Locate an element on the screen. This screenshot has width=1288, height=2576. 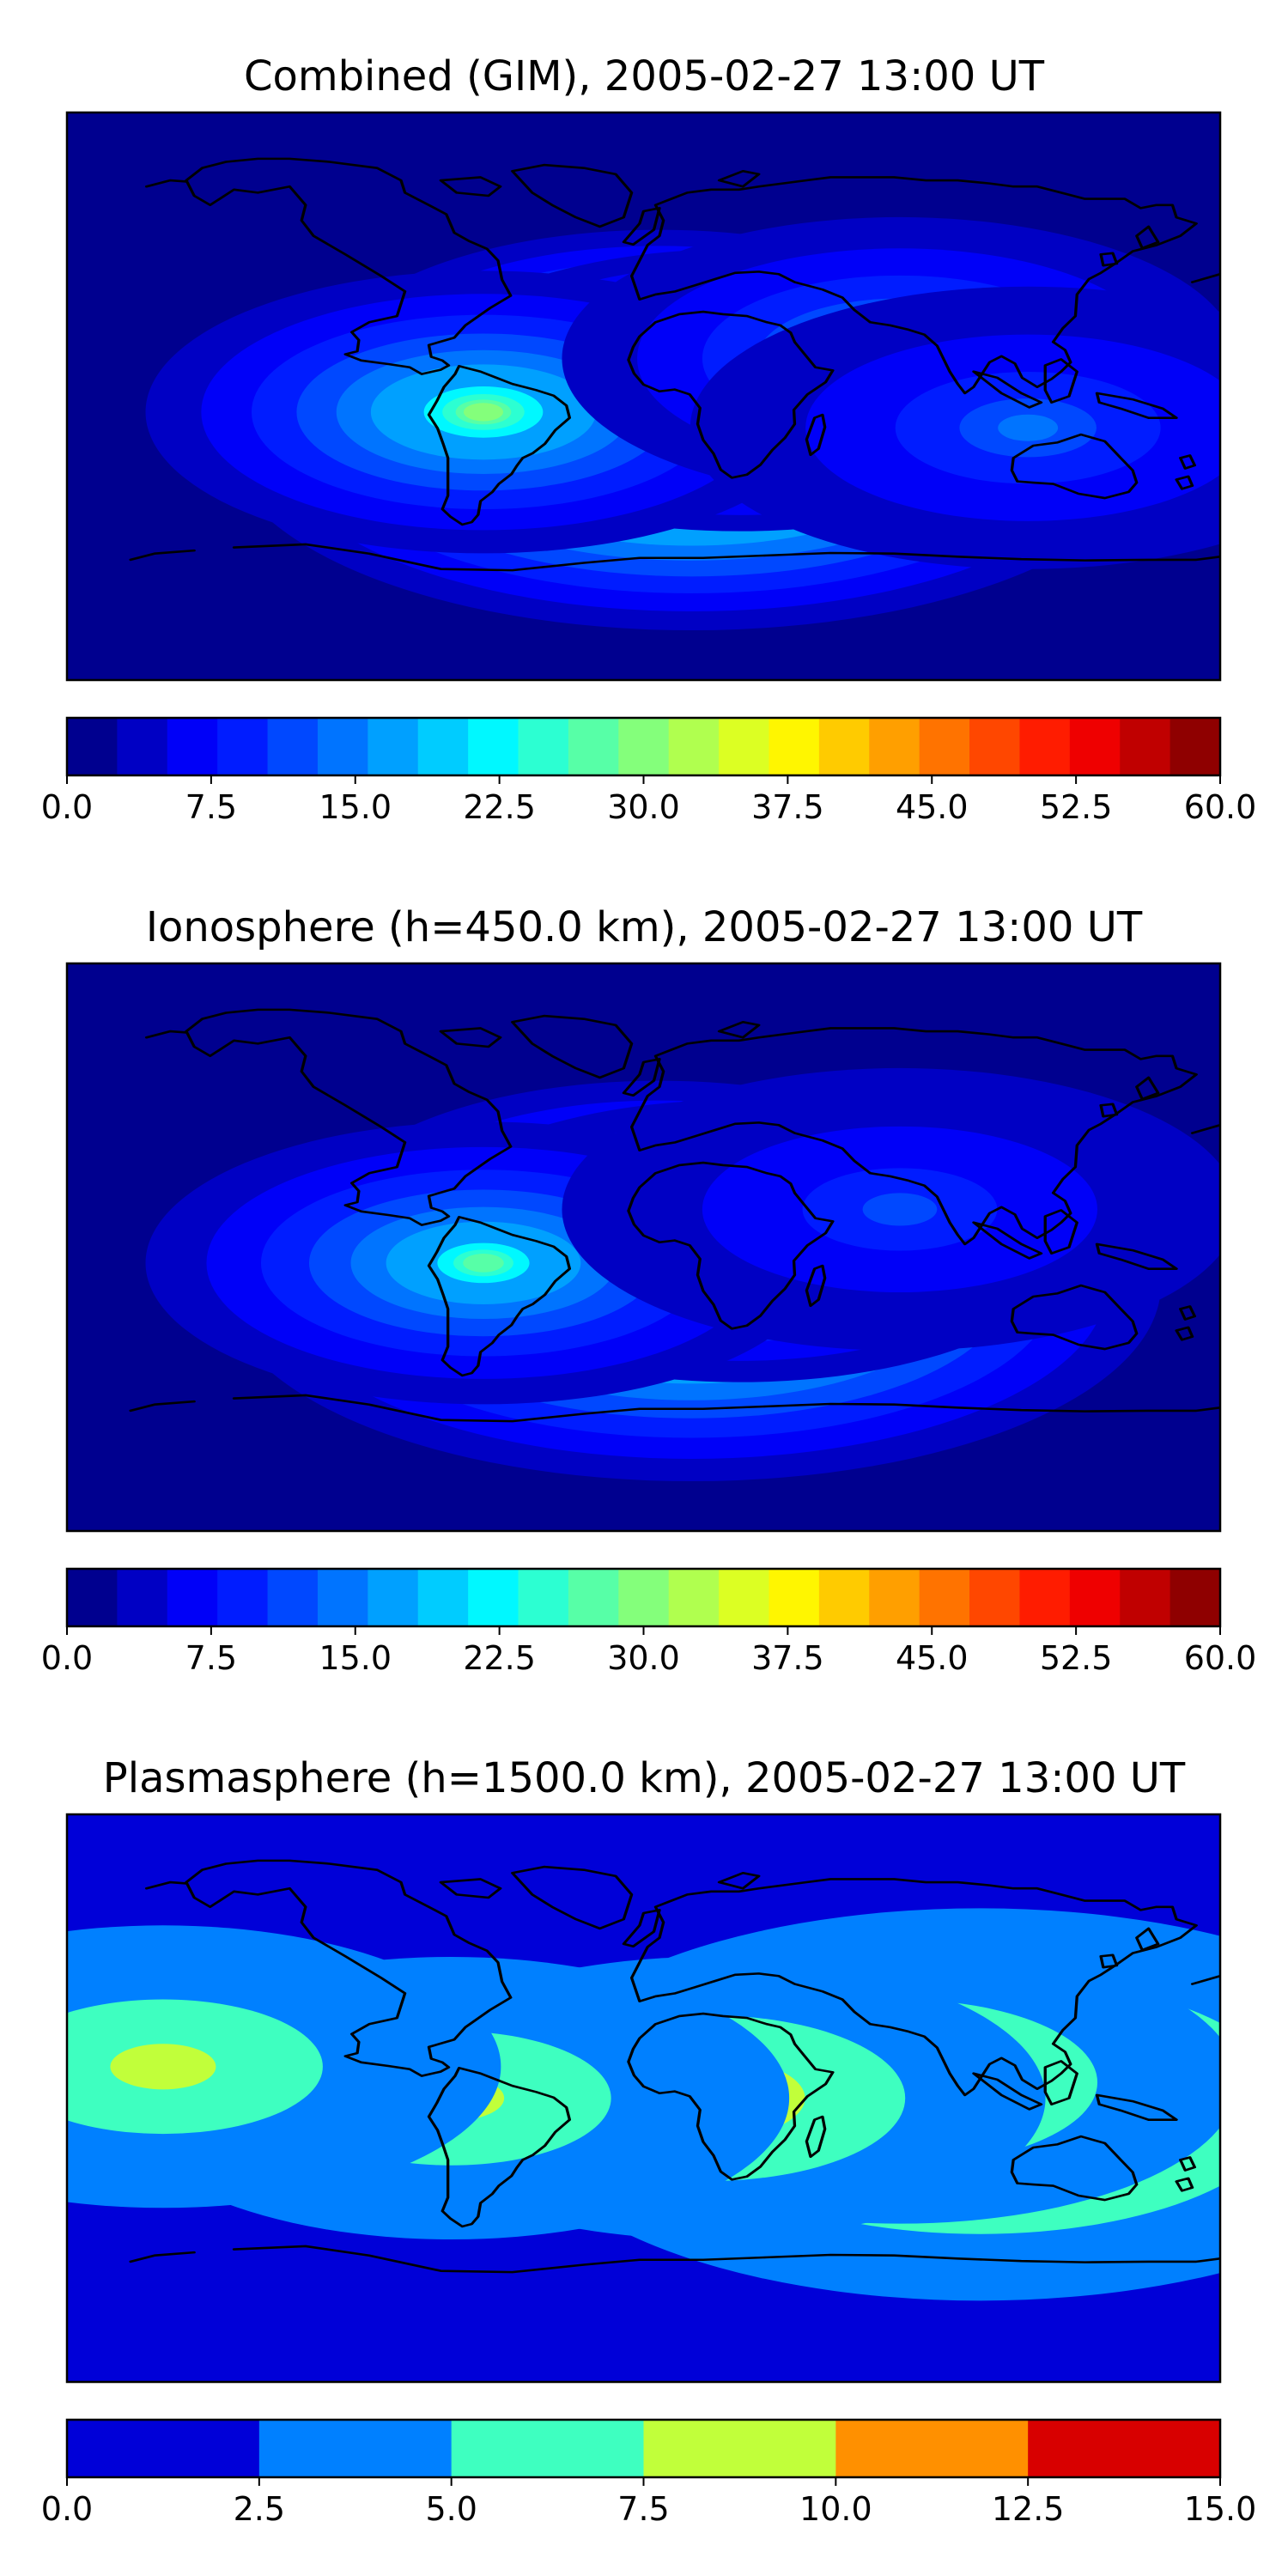
colorbar-plasmasphere: 0.0 2.5 5.0 7.5 10.0 12.5 15.0 is located at coordinates (649, 2473).